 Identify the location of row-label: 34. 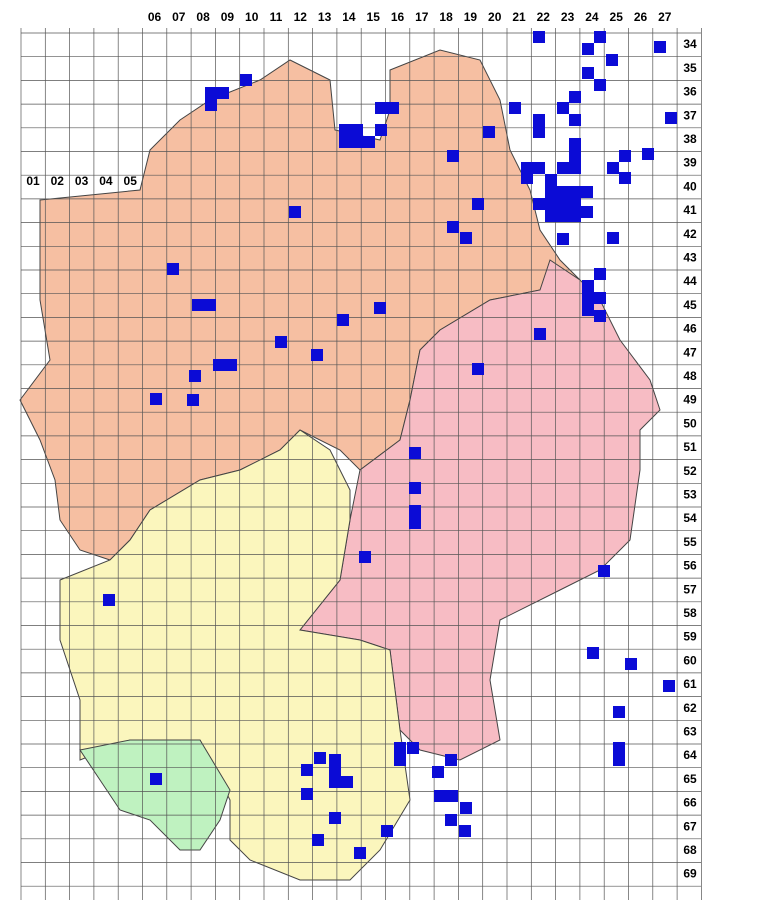
(690, 44).